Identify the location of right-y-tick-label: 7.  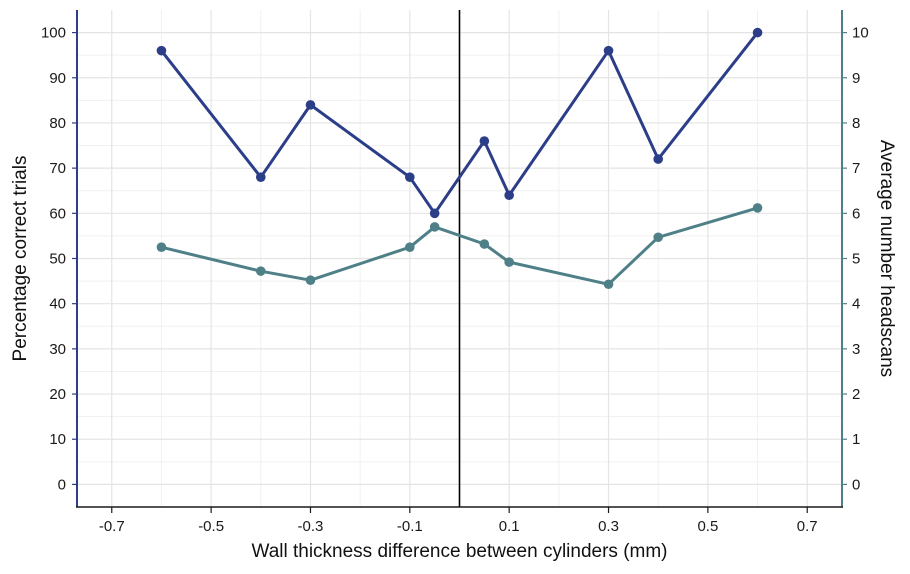
(856, 168).